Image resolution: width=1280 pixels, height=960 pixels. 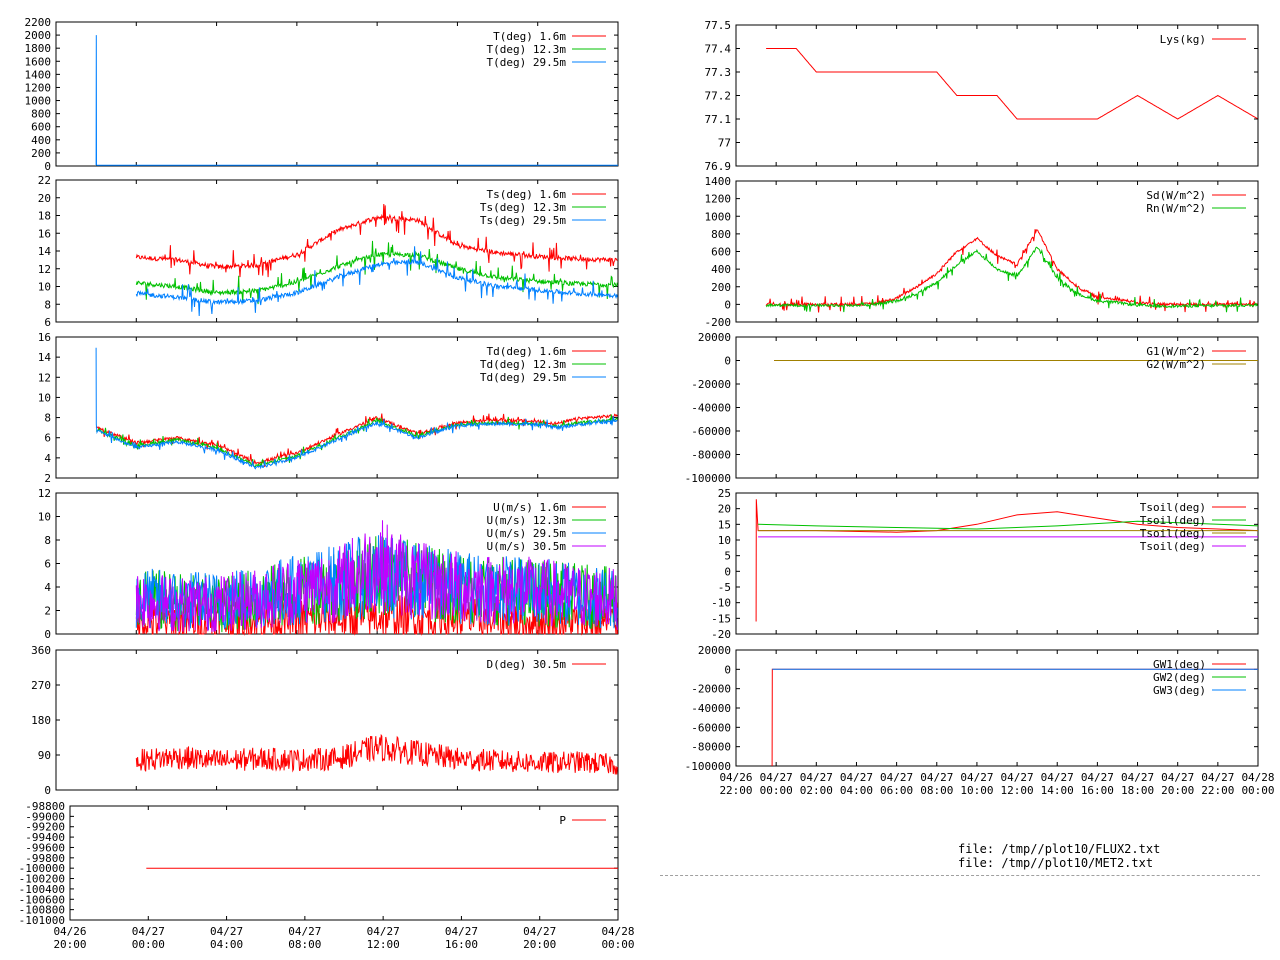 I want to click on y-tick-label: -99000, so click(x=45, y=816).